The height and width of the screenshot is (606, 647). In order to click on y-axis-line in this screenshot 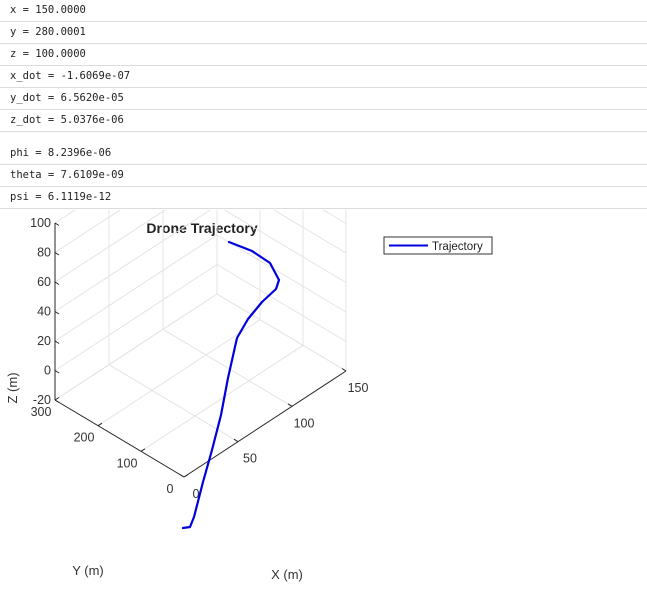, I will do `click(119, 438)`.